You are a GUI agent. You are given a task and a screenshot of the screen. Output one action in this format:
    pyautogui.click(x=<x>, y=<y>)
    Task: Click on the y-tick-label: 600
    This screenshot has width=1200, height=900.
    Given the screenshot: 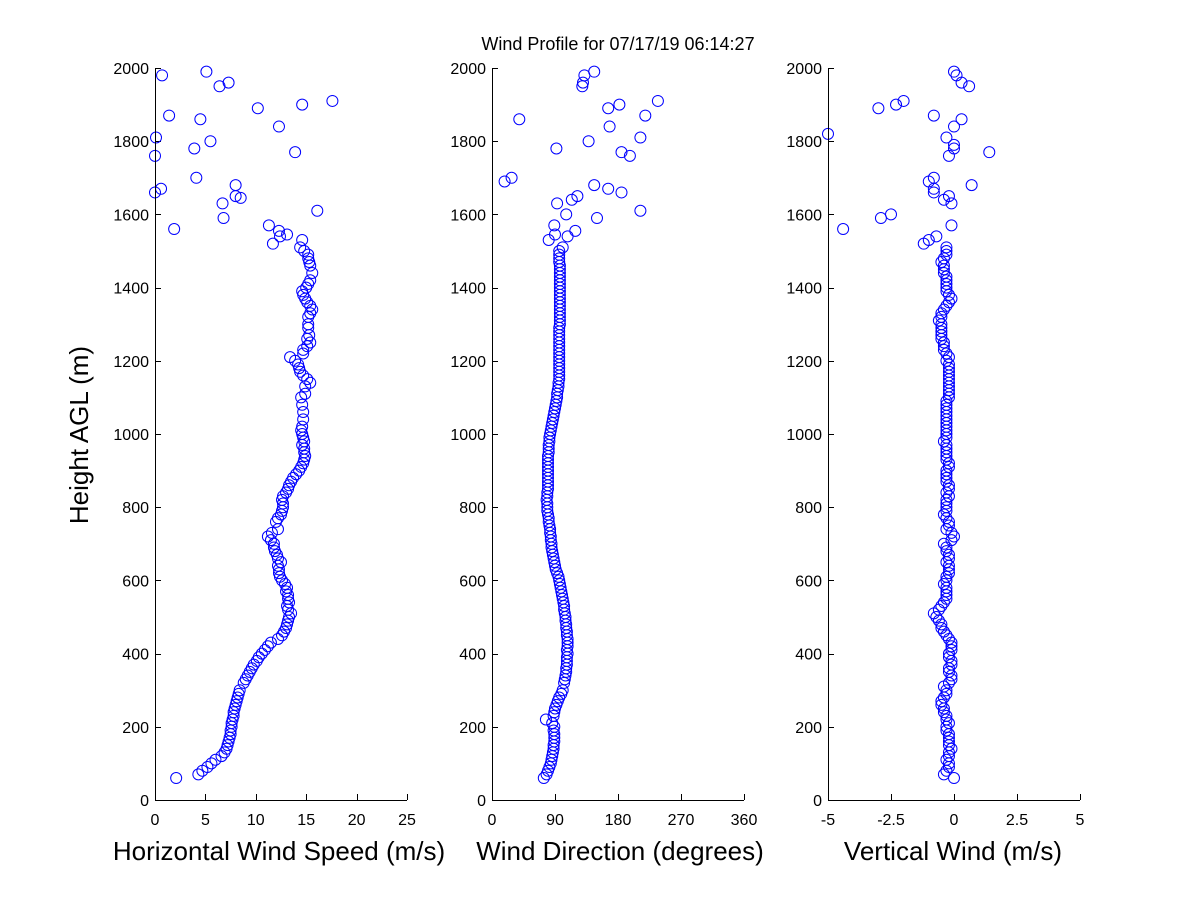 What is the action you would take?
    pyautogui.click(x=135, y=581)
    